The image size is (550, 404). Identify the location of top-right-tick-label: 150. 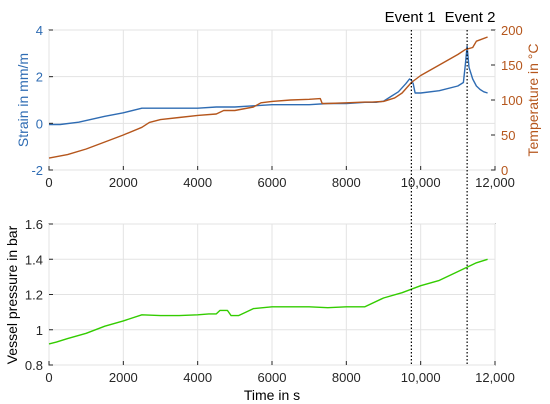
(512, 65).